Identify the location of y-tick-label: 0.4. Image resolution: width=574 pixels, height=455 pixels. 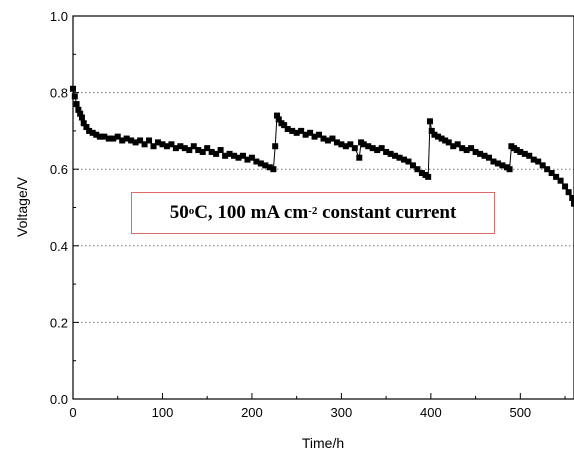
(59, 246).